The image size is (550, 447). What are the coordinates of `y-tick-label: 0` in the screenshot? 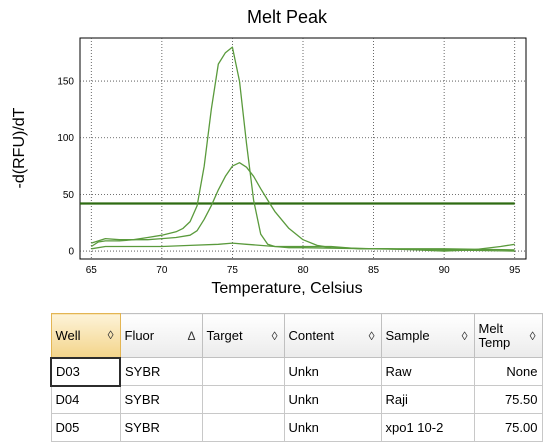 It's located at (71, 252).